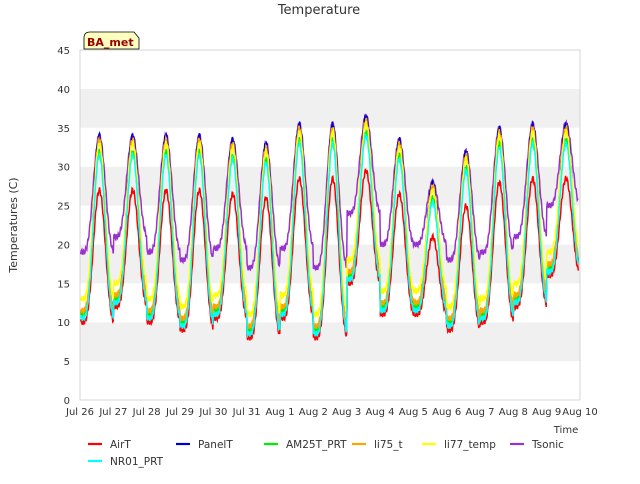  What do you see at coordinates (67, 401) in the screenshot?
I see `y-tick-label: 0` at bounding box center [67, 401].